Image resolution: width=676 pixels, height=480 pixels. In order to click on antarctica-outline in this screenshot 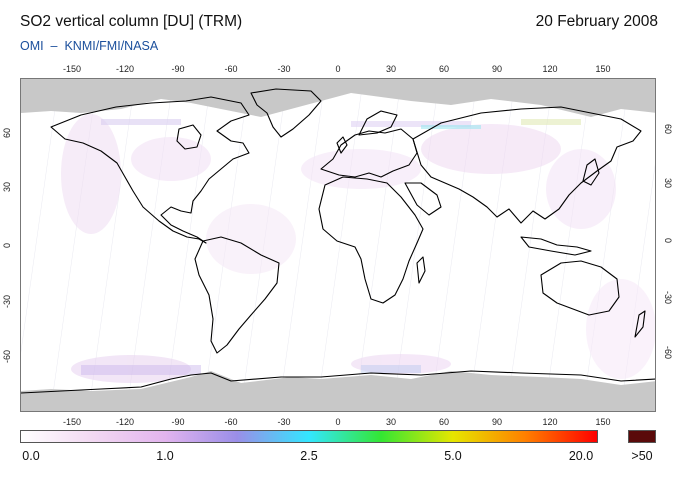, I will do `click(338, 382)`.